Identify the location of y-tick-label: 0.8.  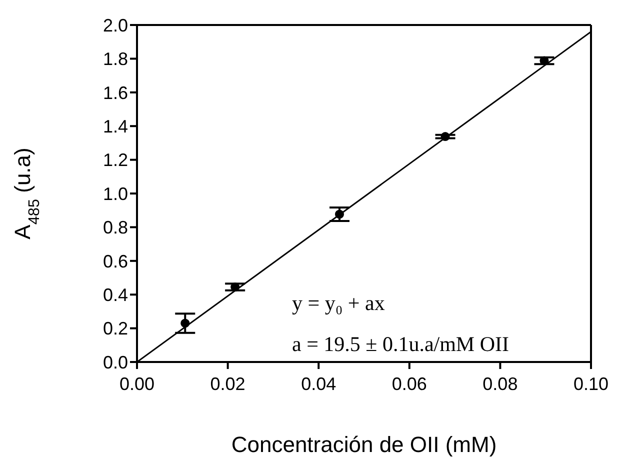
(115, 228).